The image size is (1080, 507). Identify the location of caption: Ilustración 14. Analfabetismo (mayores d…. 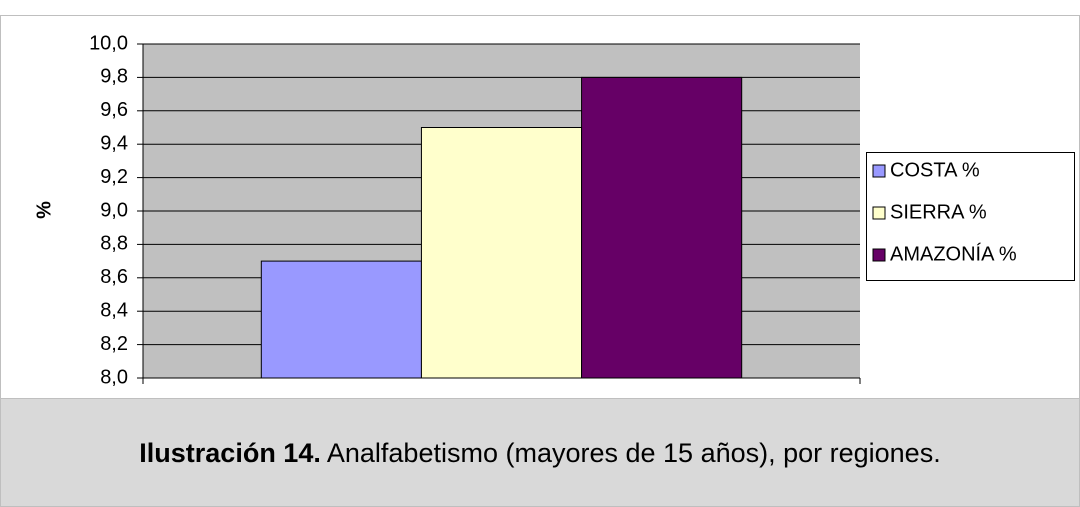
(539, 453).